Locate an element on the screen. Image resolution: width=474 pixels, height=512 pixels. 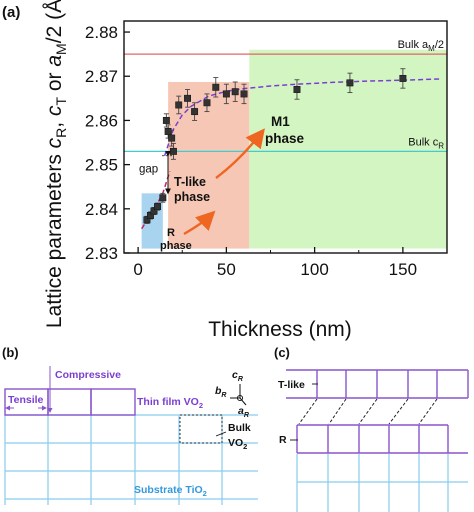
t-like-label: T-like is located at coordinates (291, 385).